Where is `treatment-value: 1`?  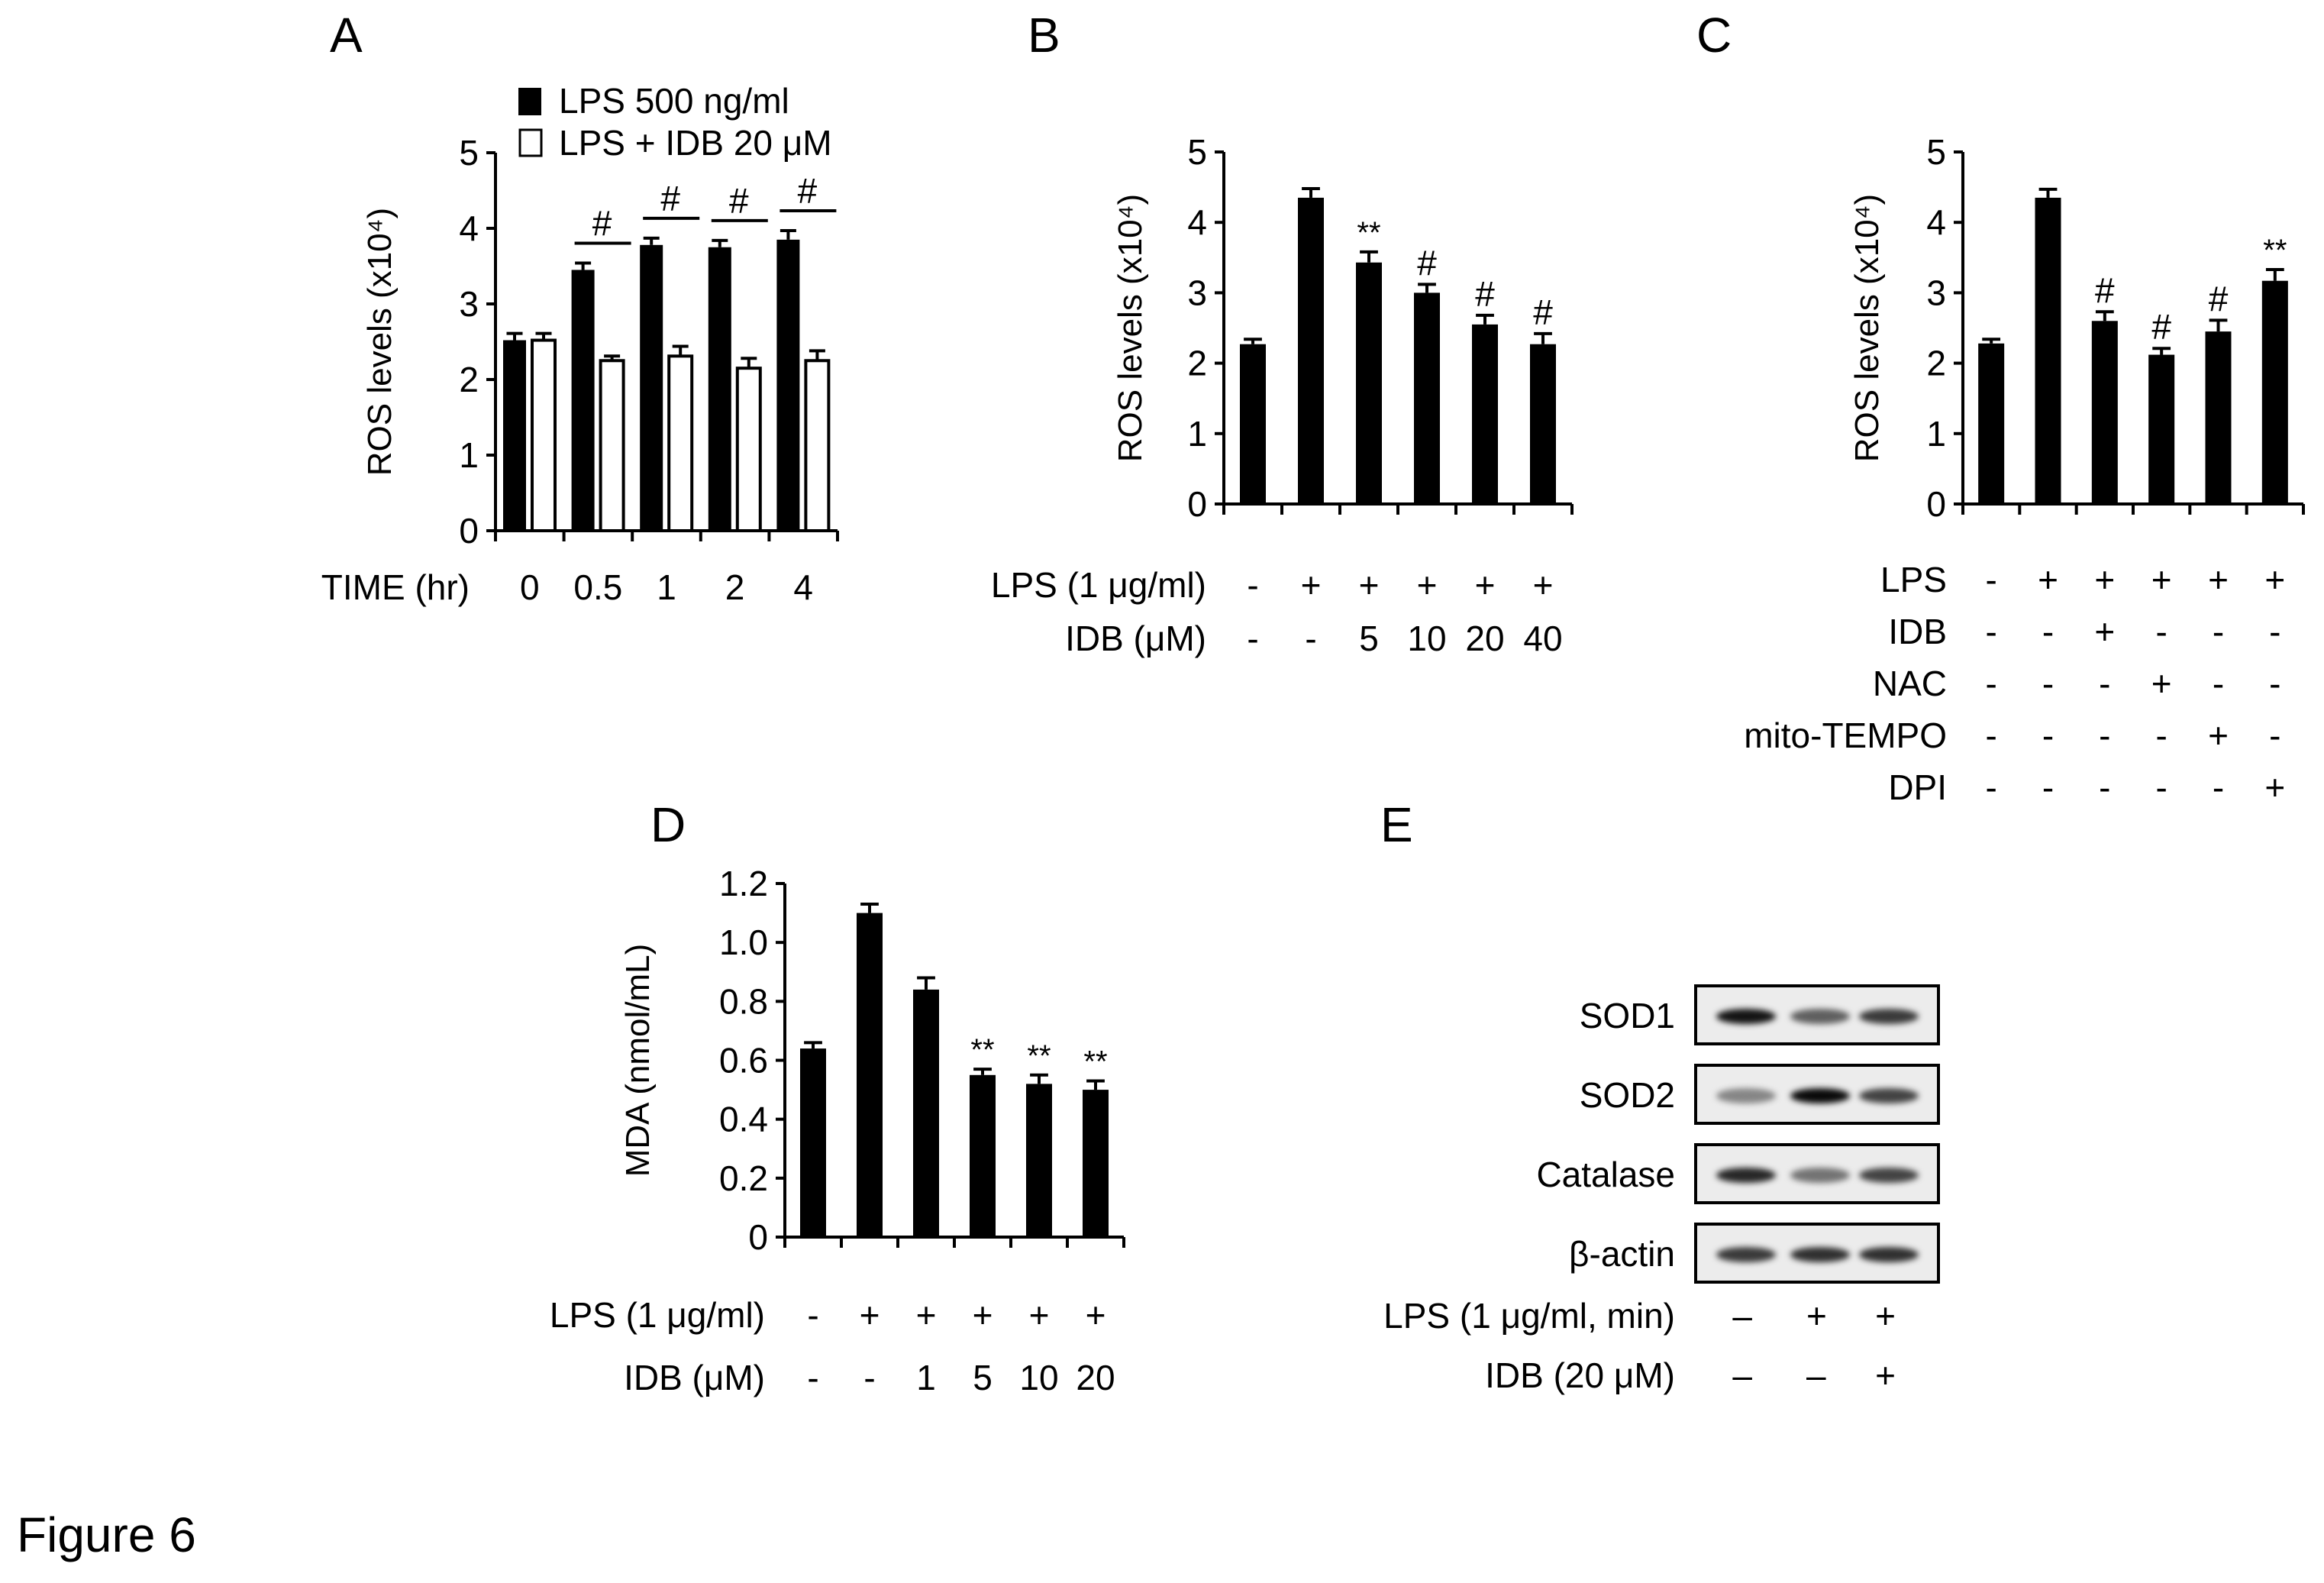 treatment-value: 1 is located at coordinates (926, 1377).